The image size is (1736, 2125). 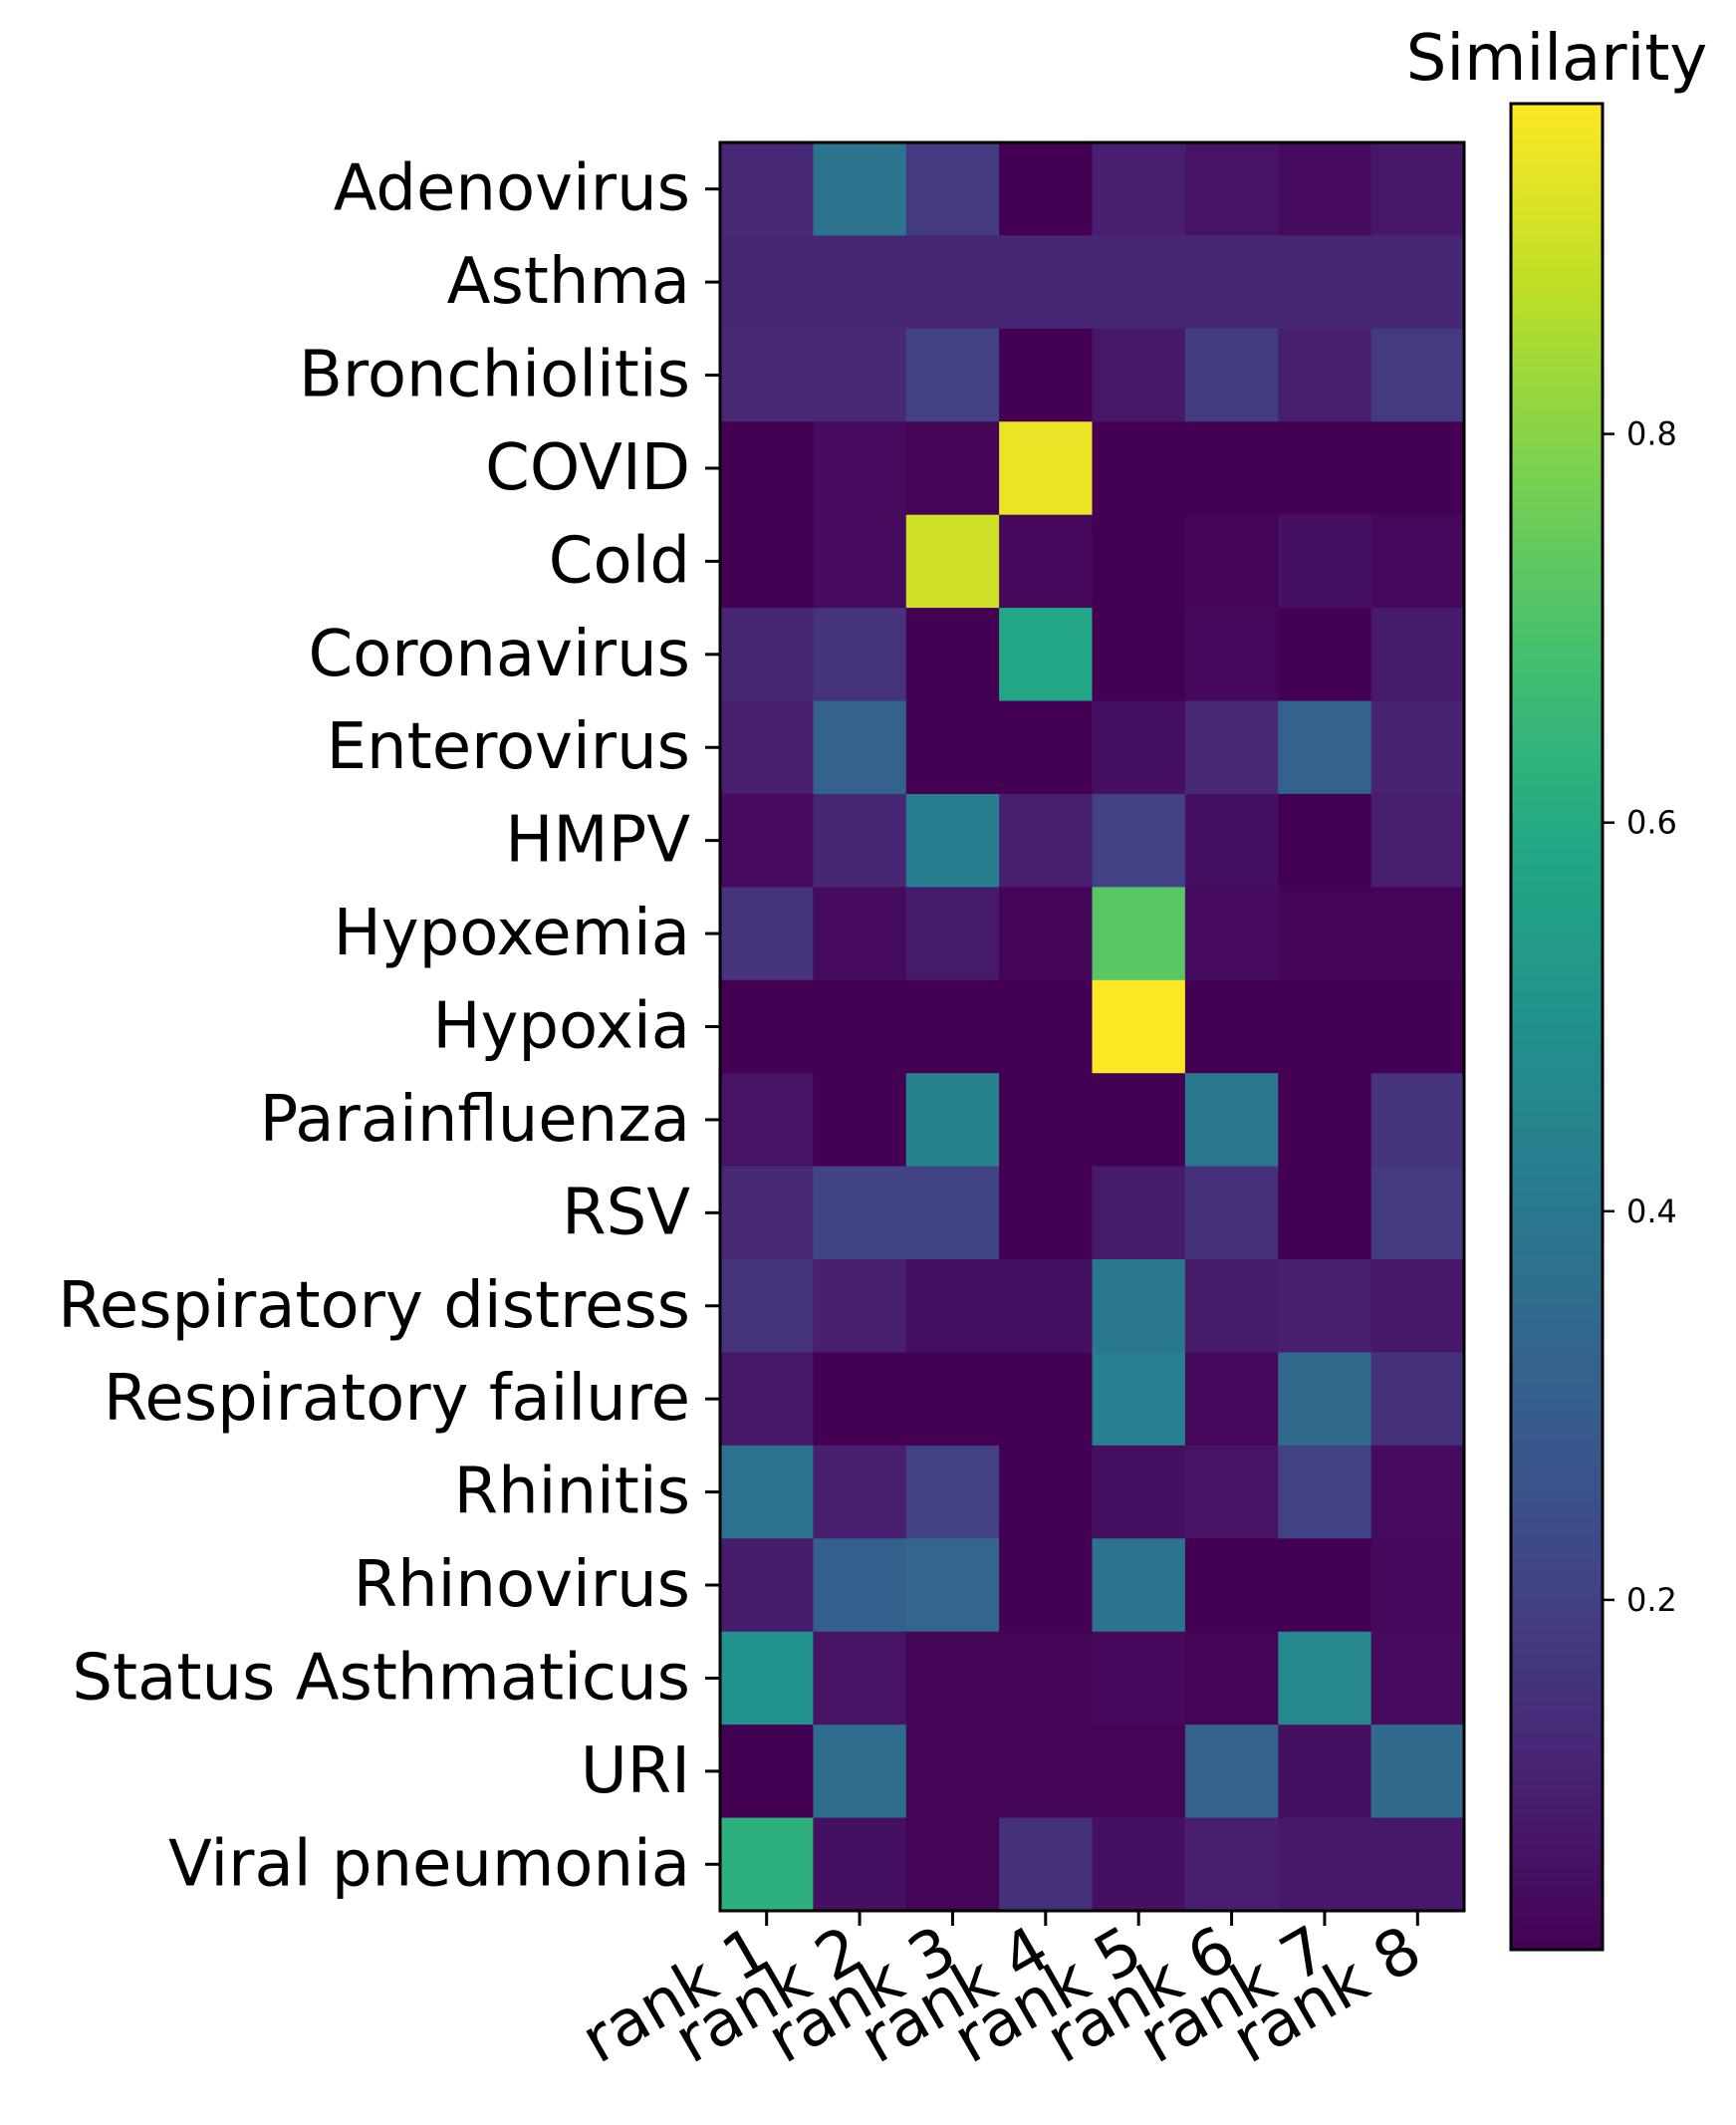 What do you see at coordinates (1557, 59) in the screenshot?
I see `colorbar-title: Similarity` at bounding box center [1557, 59].